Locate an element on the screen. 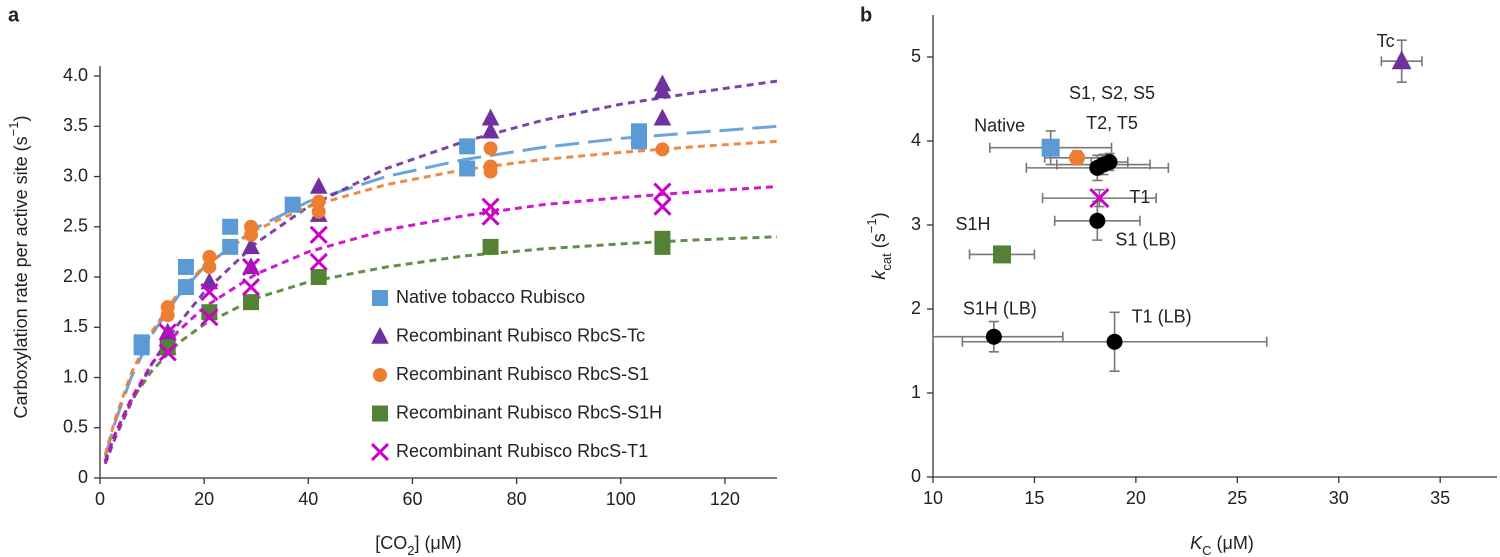  point-label: T1 (LB) is located at coordinates (1162, 317).